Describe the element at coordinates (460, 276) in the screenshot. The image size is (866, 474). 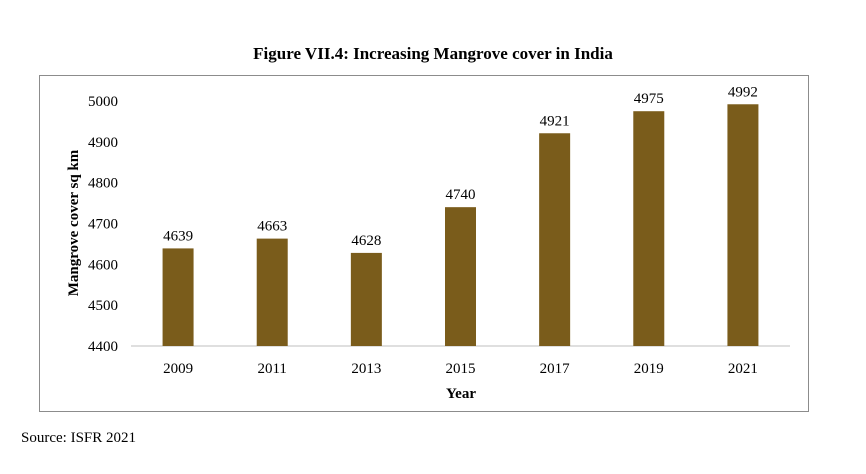
I see `bar-2015` at that location.